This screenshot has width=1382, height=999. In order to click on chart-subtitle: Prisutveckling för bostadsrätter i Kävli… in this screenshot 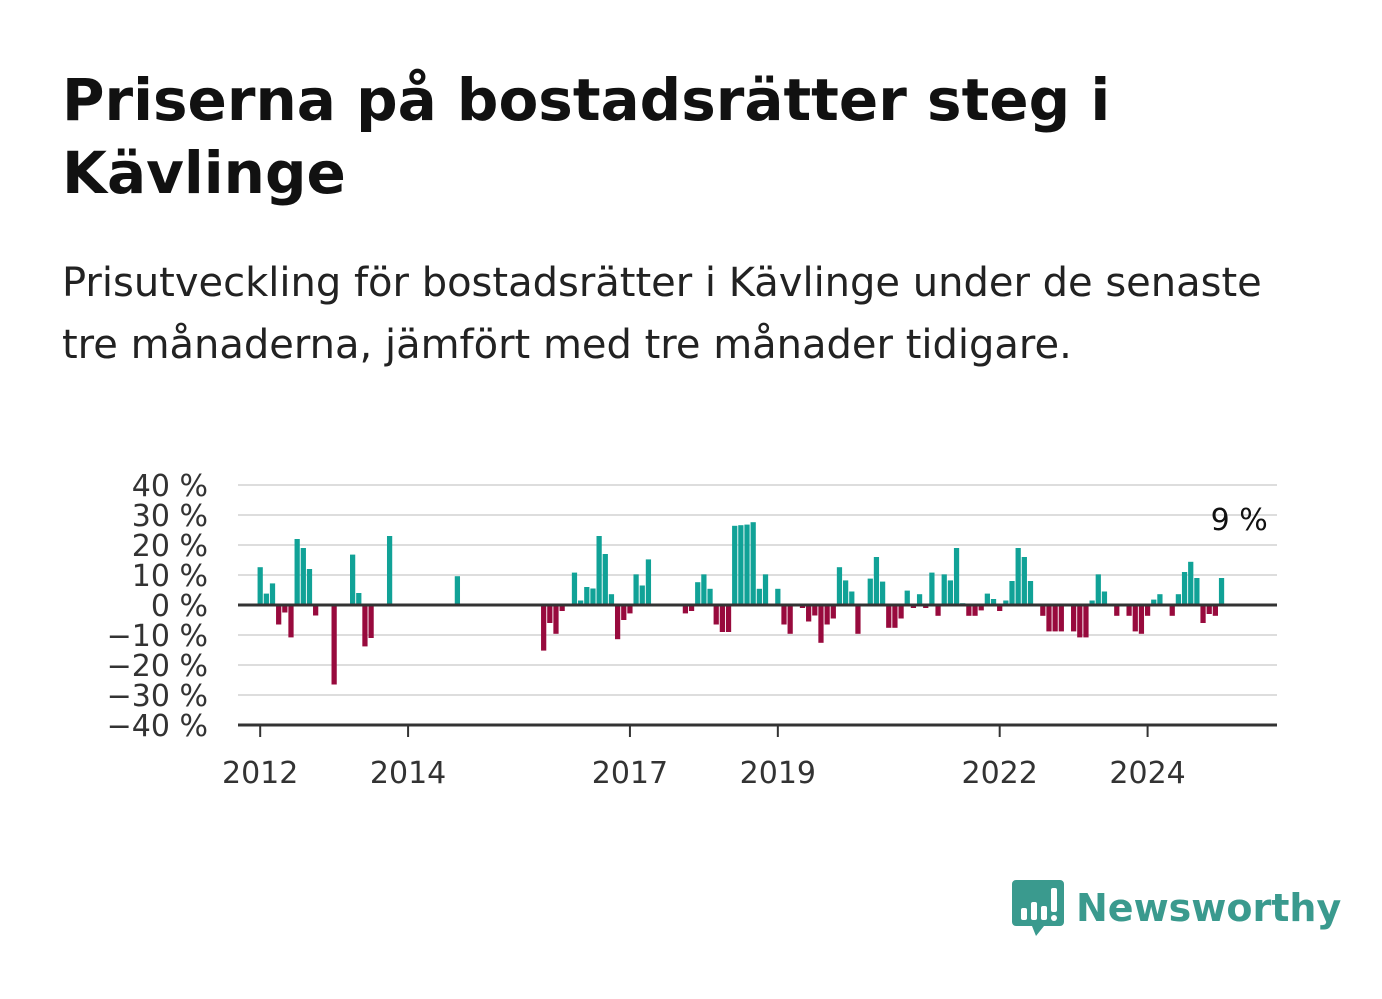, I will do `click(662, 314)`.